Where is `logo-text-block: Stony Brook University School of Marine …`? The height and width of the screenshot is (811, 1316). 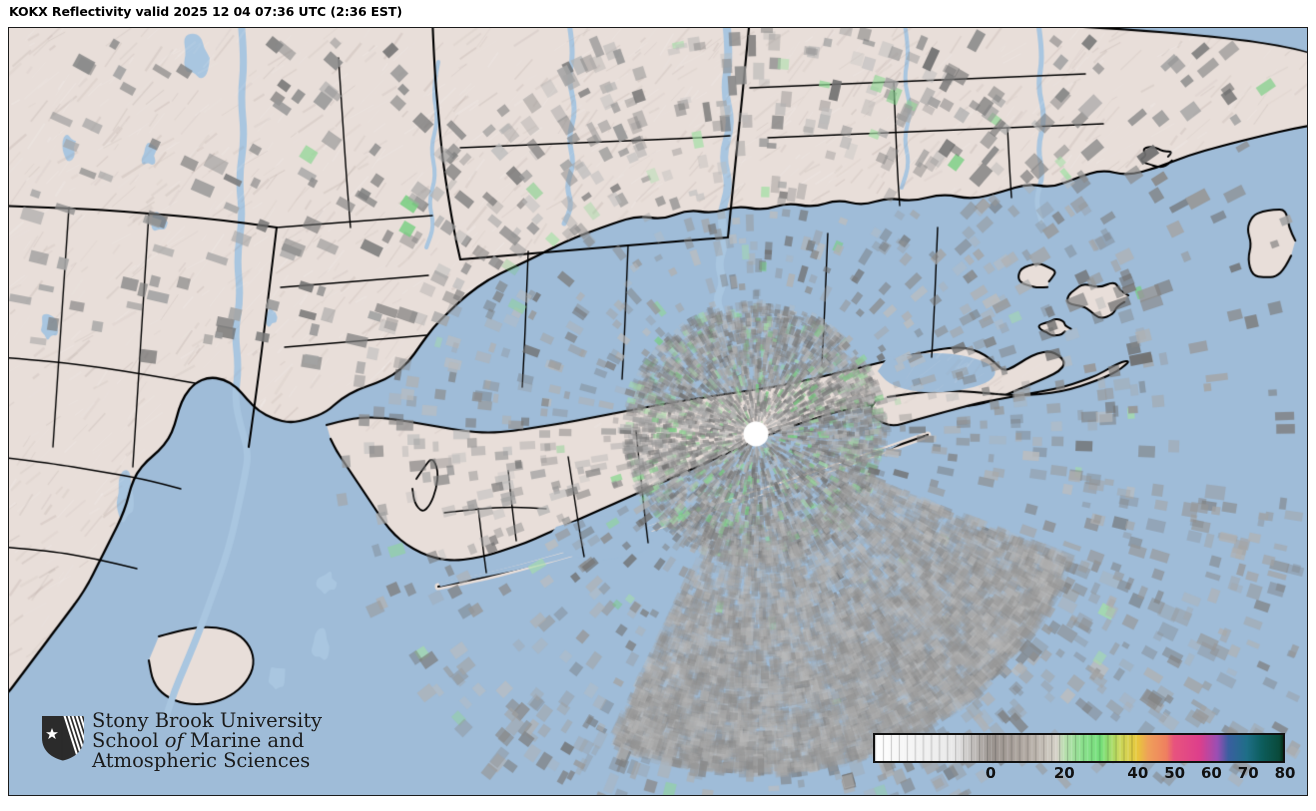 logo-text-block: Stony Brook University School of Marine … is located at coordinates (216, 741).